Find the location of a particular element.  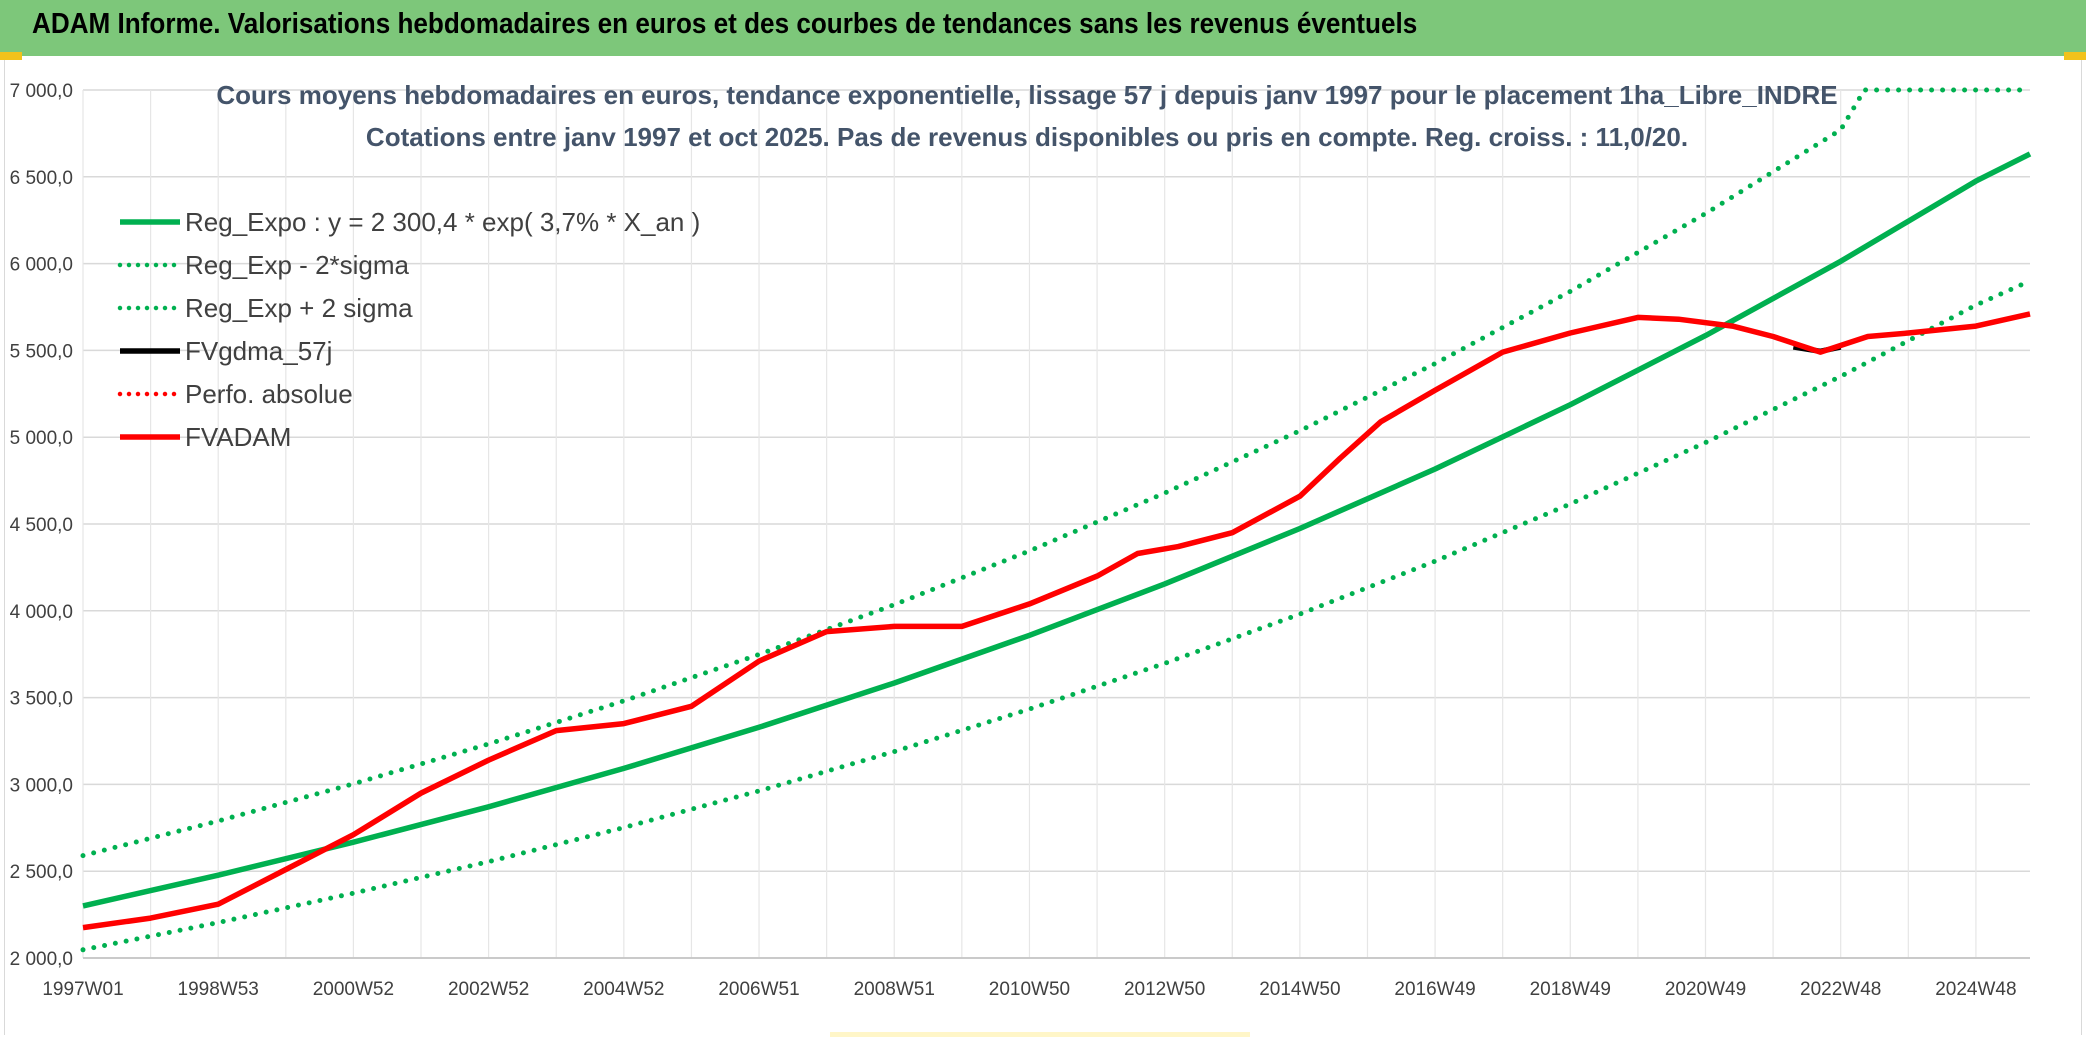

legend-label: Reg_Exp + 2 sigma is located at coordinates (299, 308).